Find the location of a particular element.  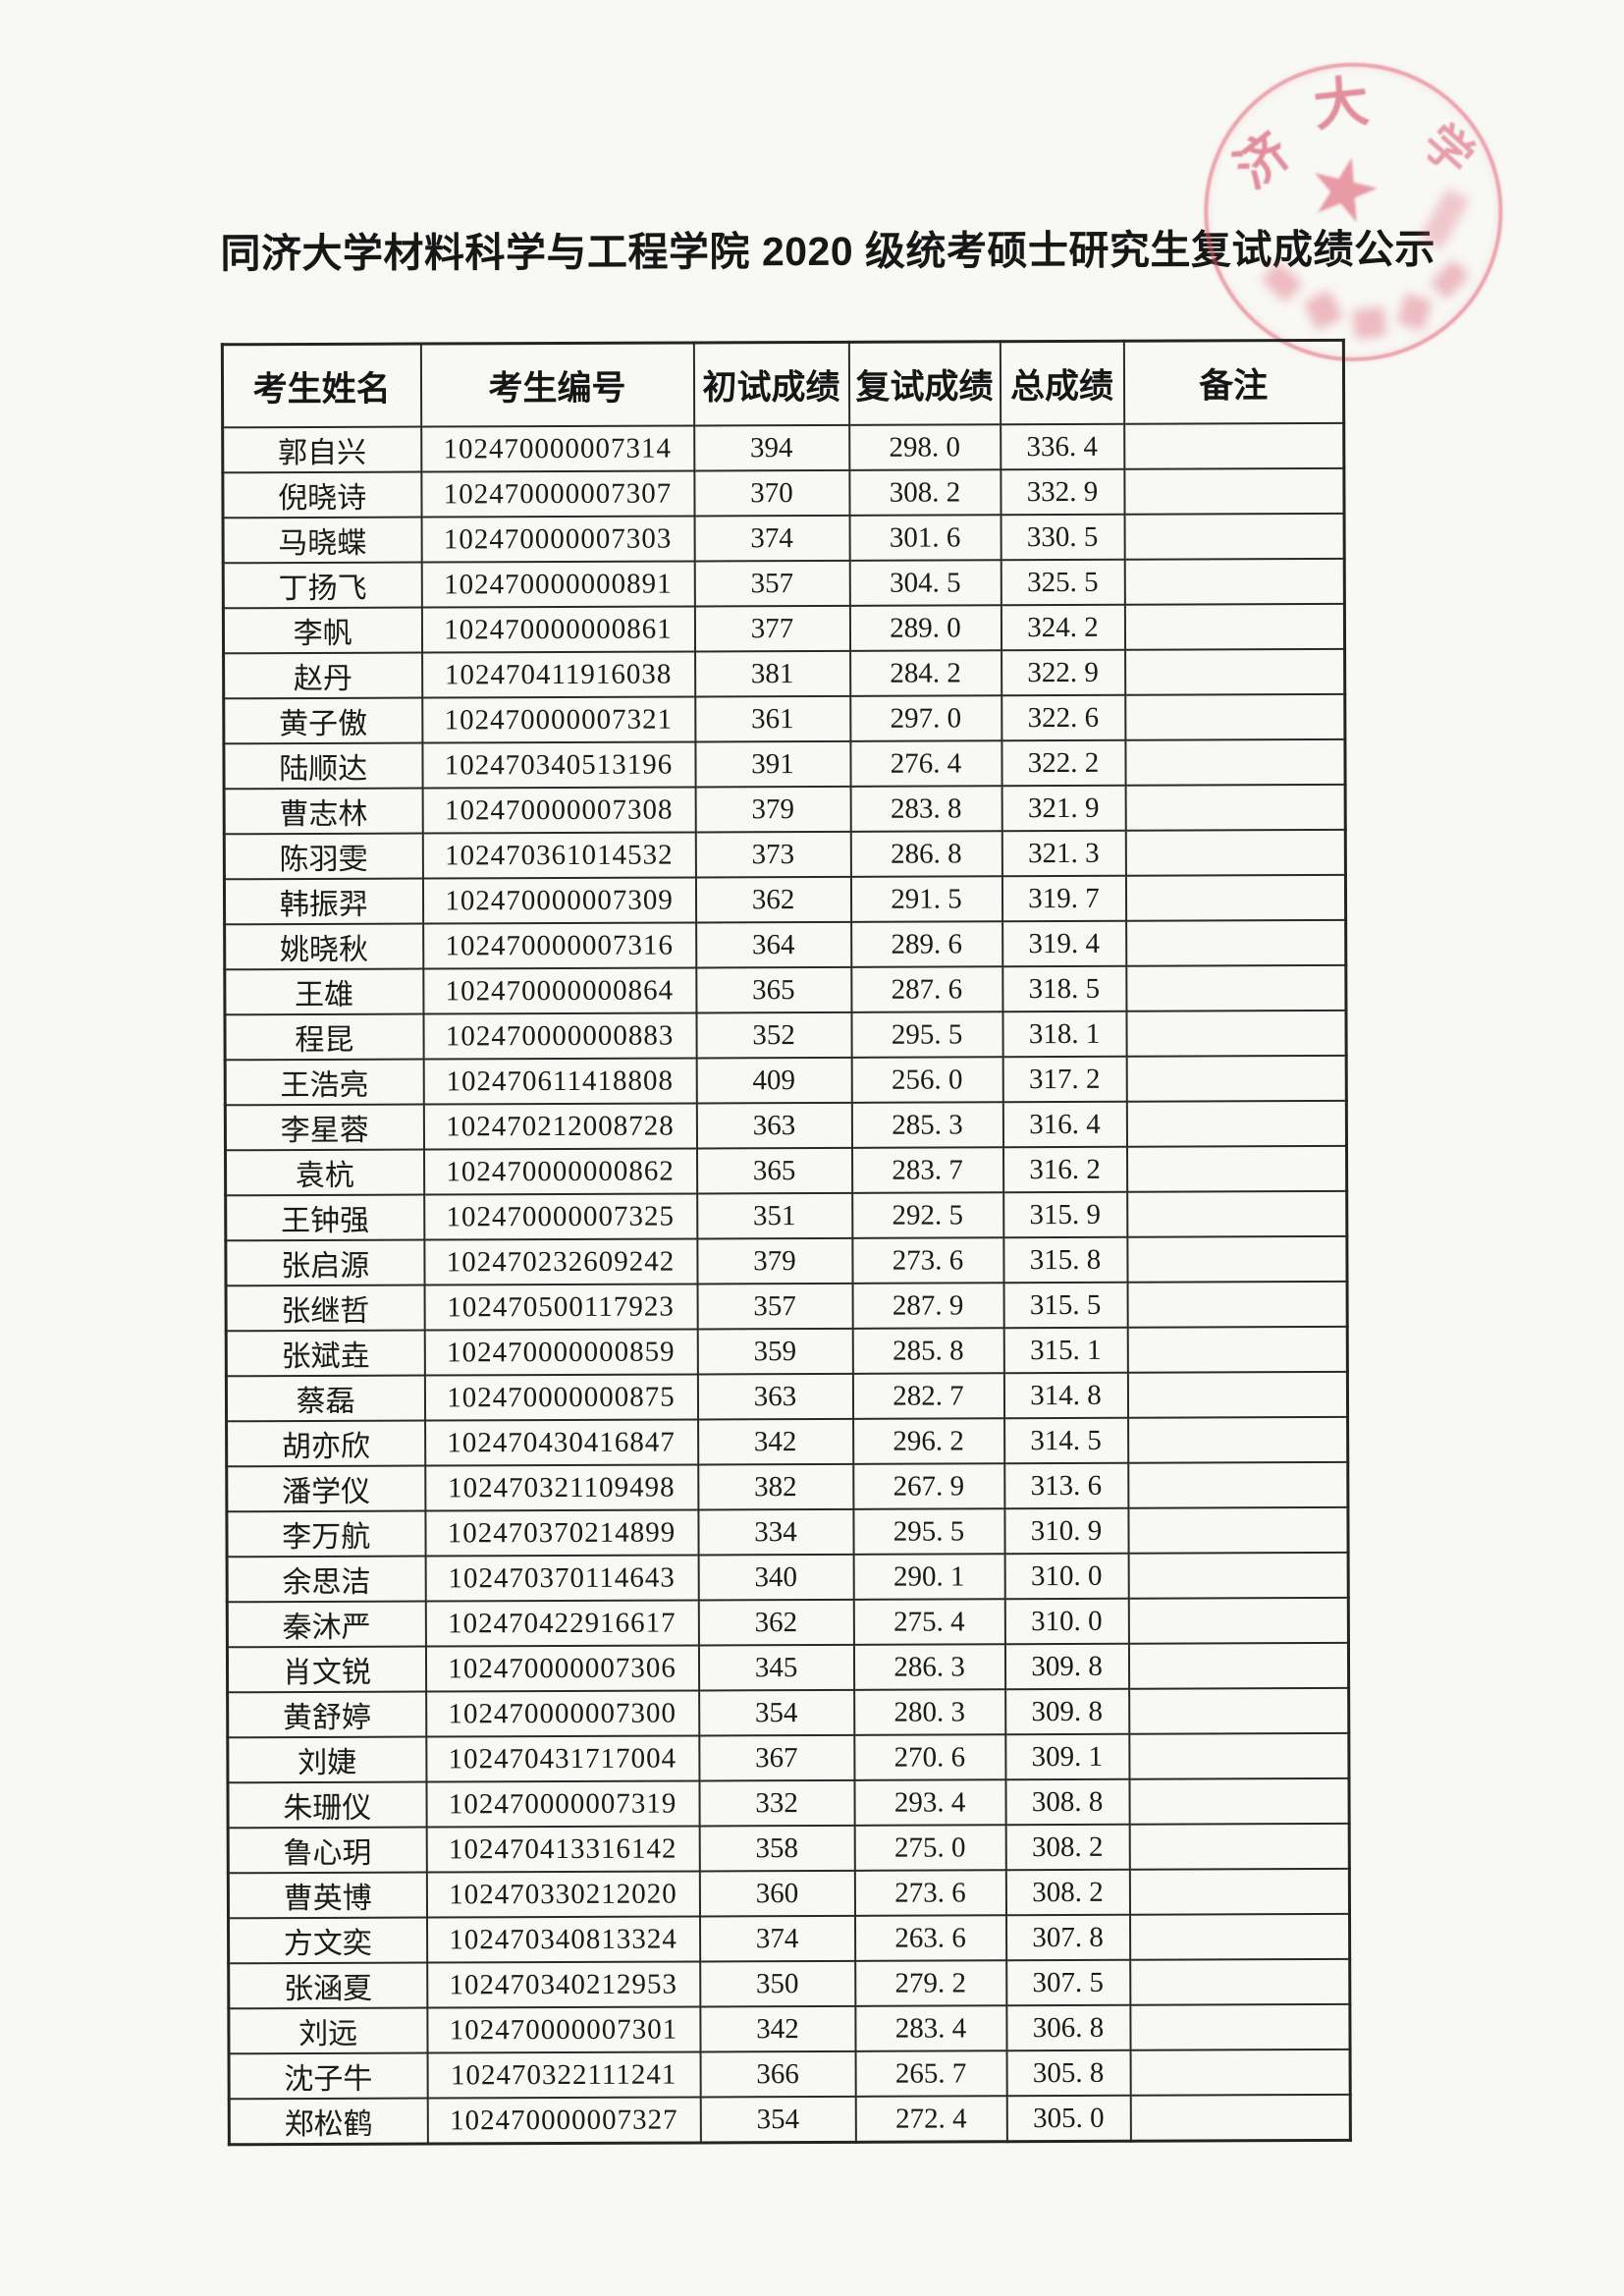

initial-score-cell: 377 is located at coordinates (772, 628).